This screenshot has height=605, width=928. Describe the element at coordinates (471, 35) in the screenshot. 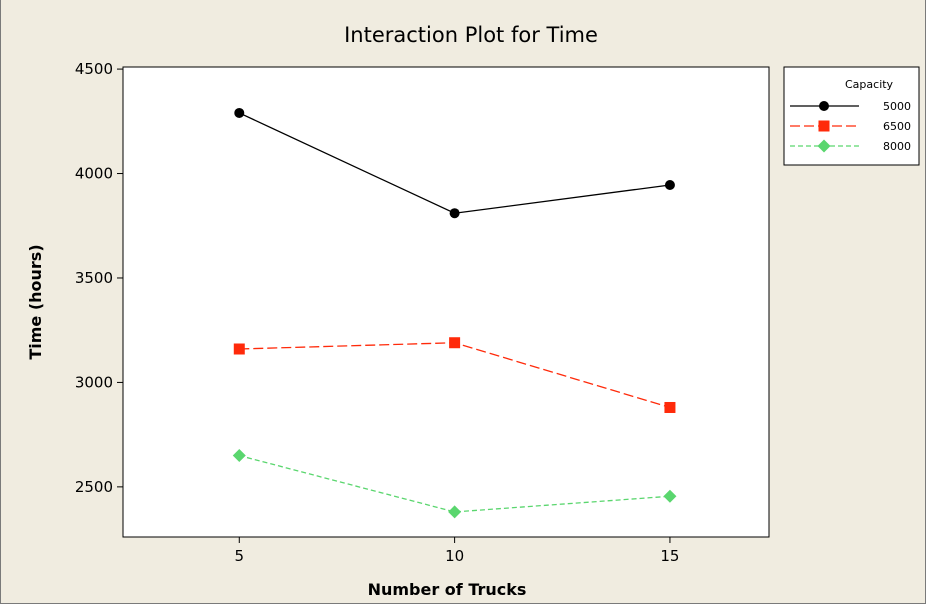

I see `chart-title: Interaction Plot for Time` at that location.